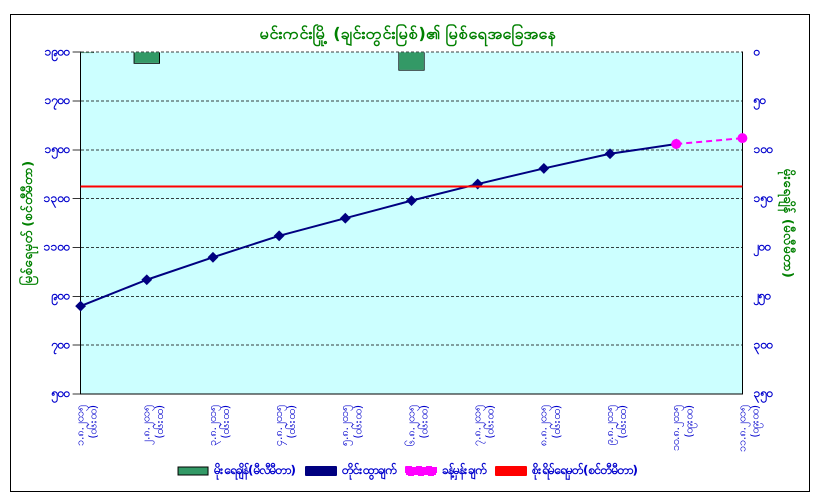 The width and height of the screenshot is (820, 496). Describe the element at coordinates (254, 471) in the screenshot. I see `legend-label: မိုးရေချိန်(မီလီမီတာ)` at that location.